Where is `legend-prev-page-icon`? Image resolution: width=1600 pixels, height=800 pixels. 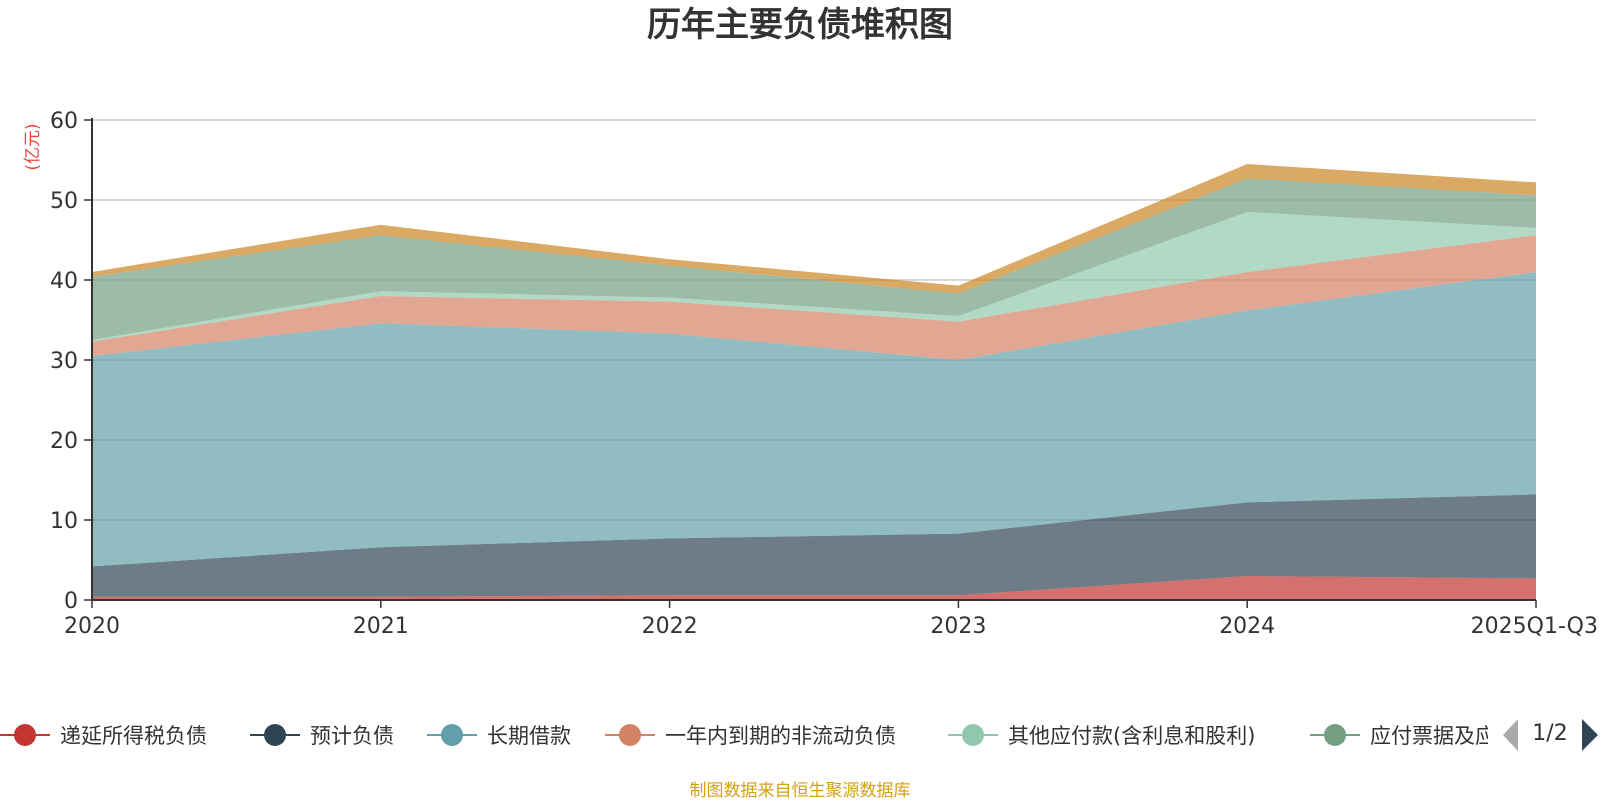
legend-prev-page-icon is located at coordinates (1510, 735).